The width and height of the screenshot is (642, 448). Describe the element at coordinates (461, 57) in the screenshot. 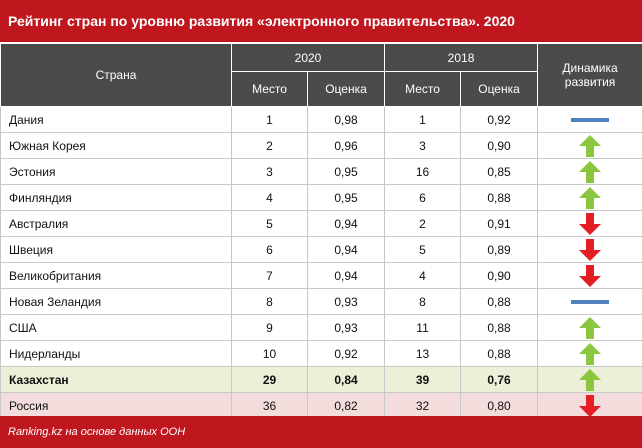

I see `header-year-2018: 2018` at that location.